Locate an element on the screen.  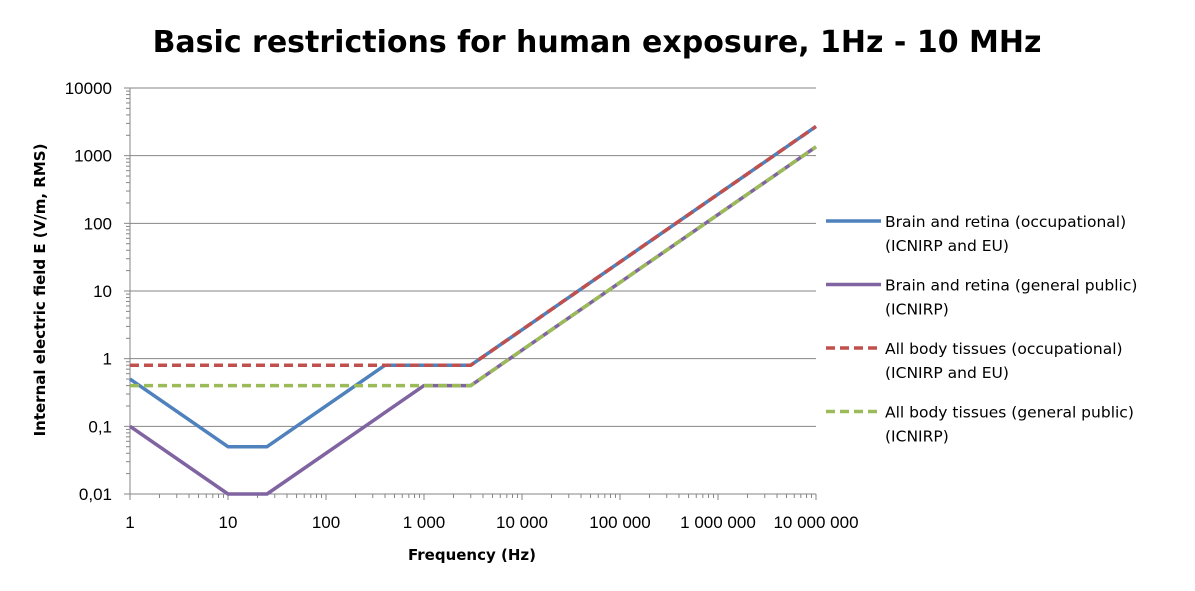
x-tick-label: 1 is located at coordinates (129, 522).